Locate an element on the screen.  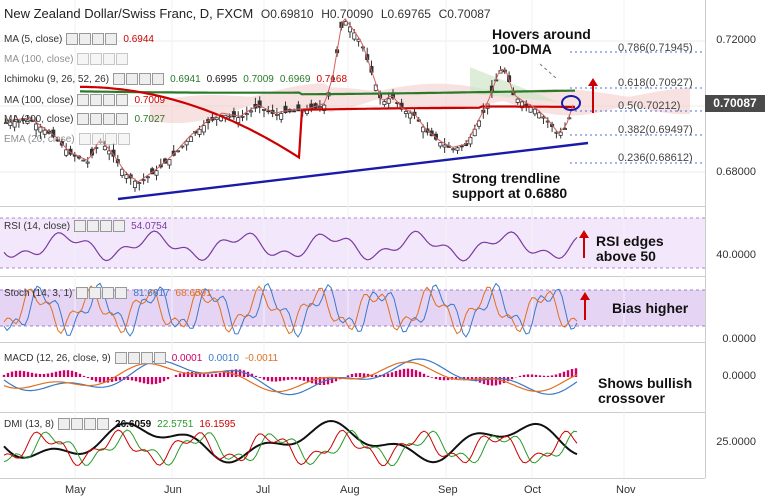
legend-ema20-name: EMA (20, close) is located at coordinates (39, 139).